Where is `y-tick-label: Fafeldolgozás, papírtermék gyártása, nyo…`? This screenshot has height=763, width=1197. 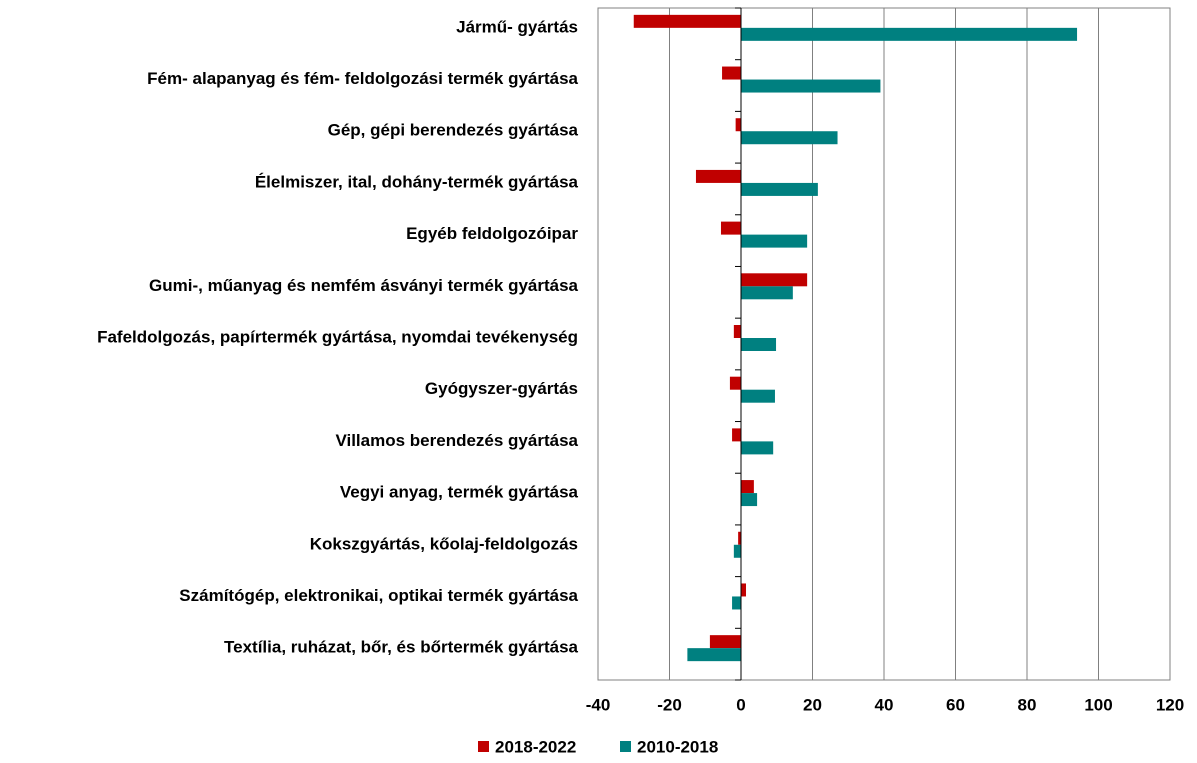 y-tick-label: Fafeldolgozás, papírtermék gyártása, nyo… is located at coordinates (337, 336).